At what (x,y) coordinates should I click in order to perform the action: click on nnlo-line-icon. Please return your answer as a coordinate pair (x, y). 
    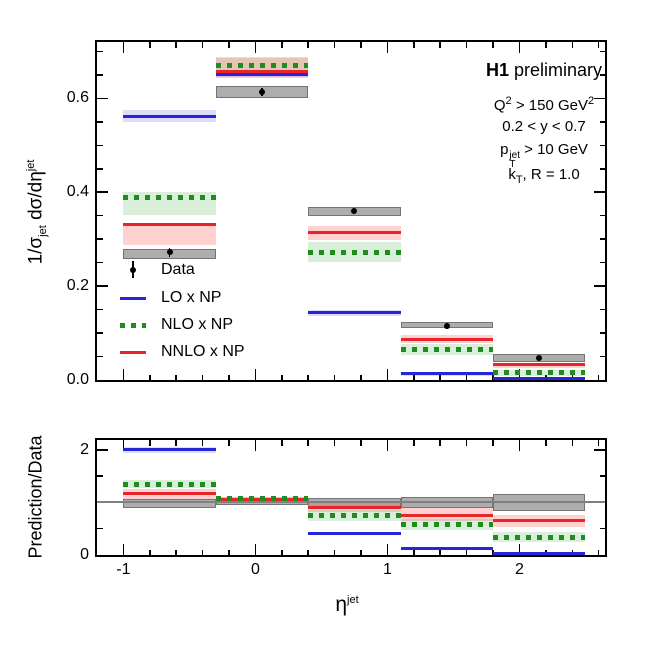
    Looking at the image, I should click on (133, 352).